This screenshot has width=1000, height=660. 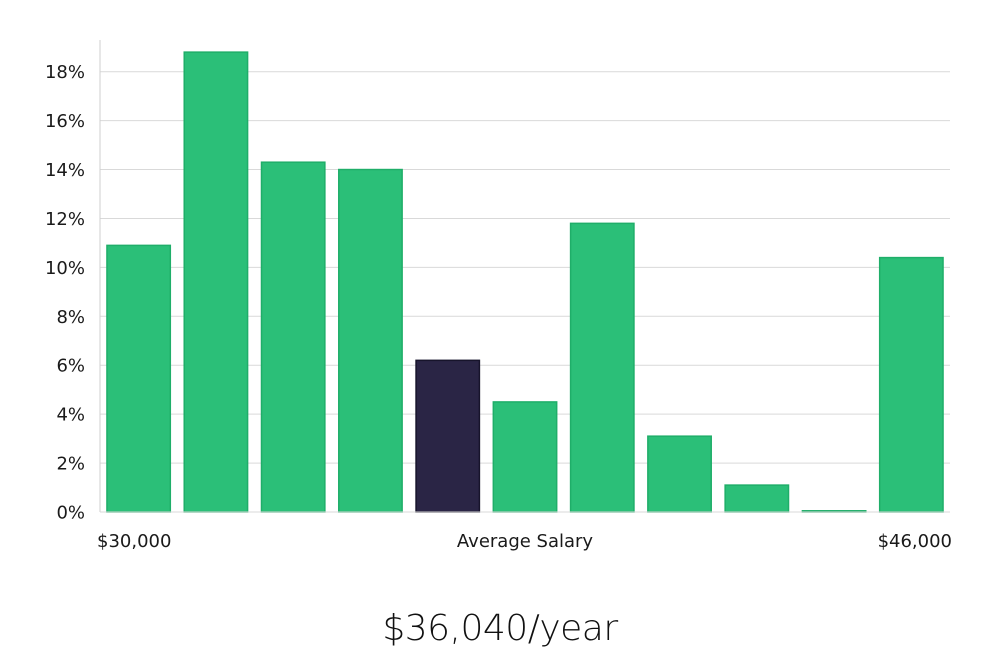 I want to click on y-tick-label: 4%, so click(x=70, y=415).